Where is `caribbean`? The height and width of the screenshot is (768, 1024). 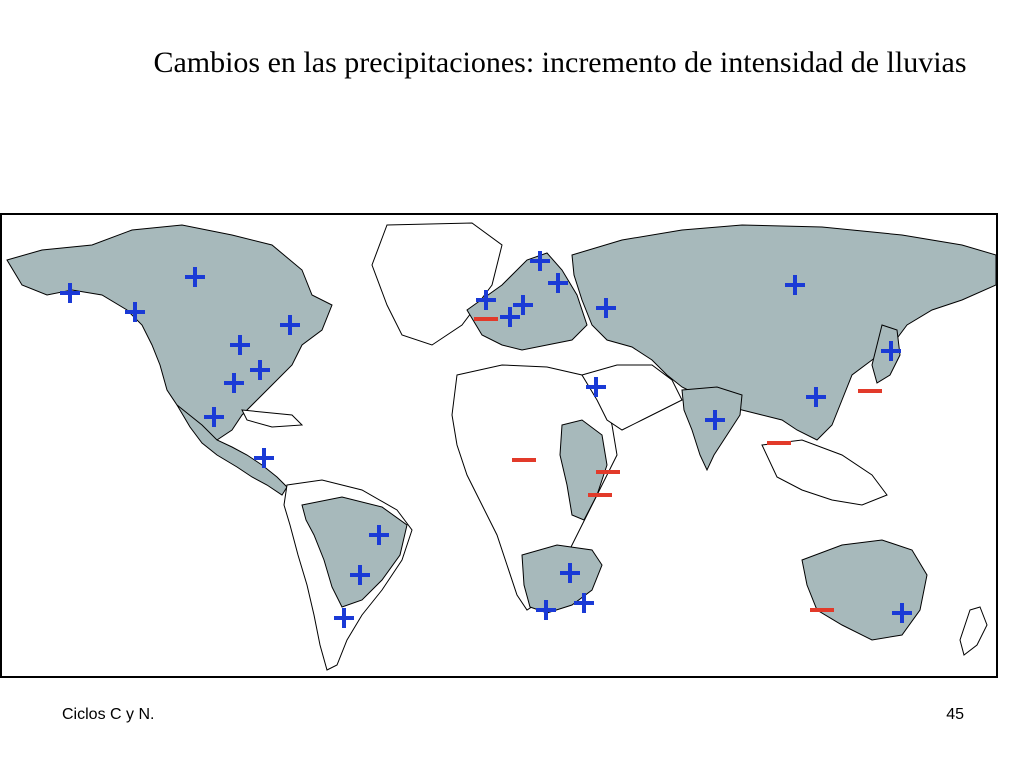
caribbean is located at coordinates (272, 418).